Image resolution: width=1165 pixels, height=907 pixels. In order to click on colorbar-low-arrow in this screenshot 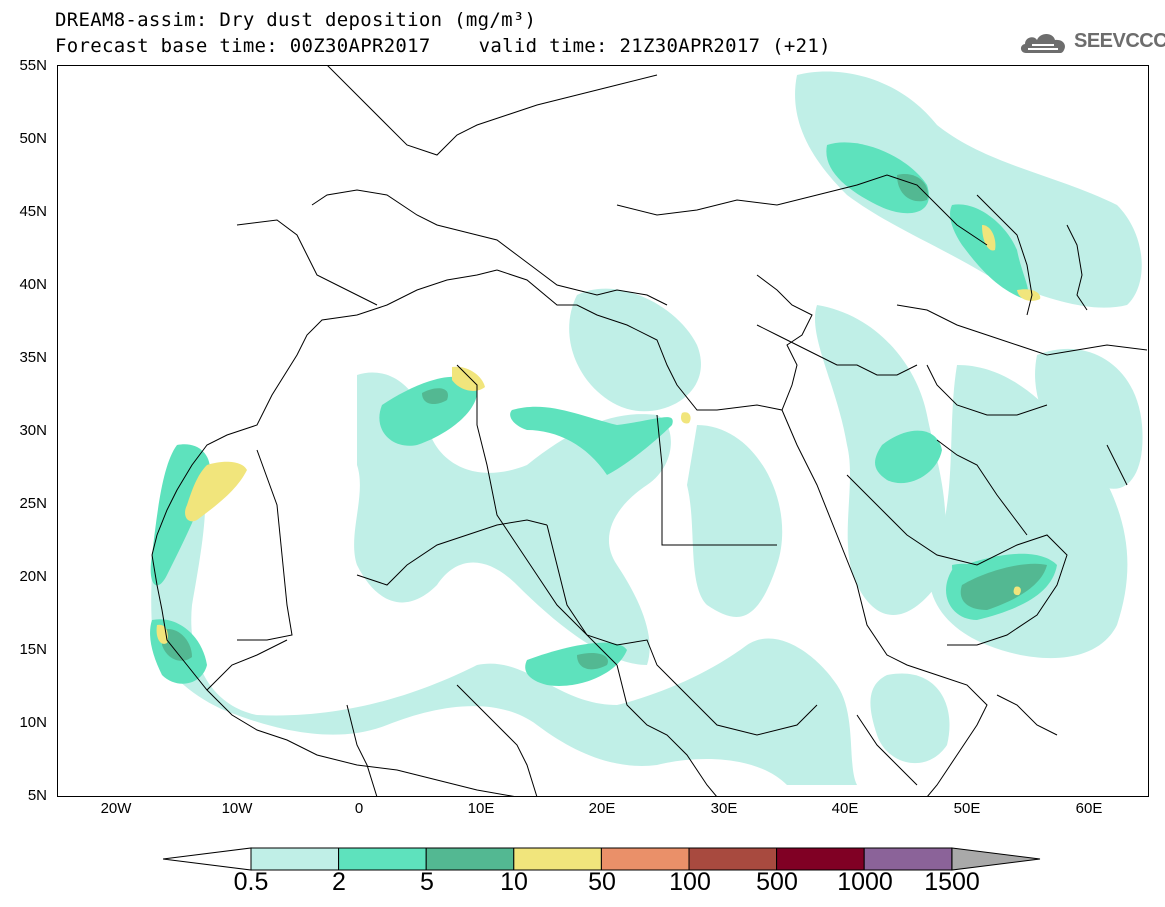, I will do `click(207, 859)`.